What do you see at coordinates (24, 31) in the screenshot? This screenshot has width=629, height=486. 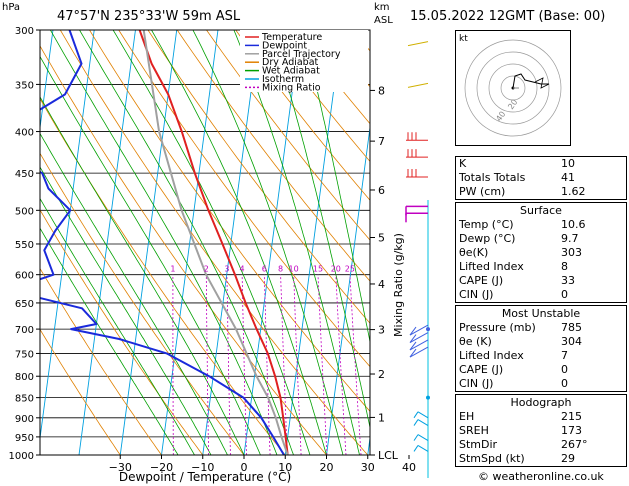 I see `pressure-tick-label: 300` at bounding box center [24, 31].